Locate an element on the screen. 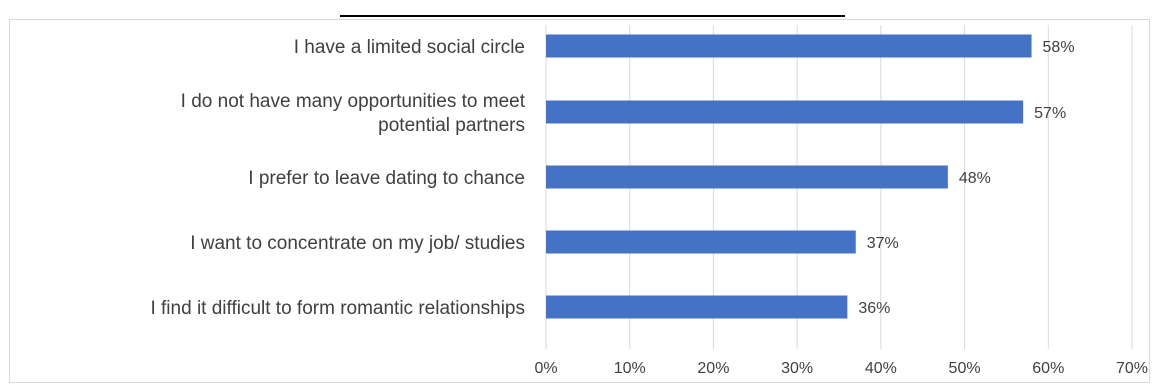 This screenshot has height=387, width=1153. x-tick-label: 40% is located at coordinates (881, 368).